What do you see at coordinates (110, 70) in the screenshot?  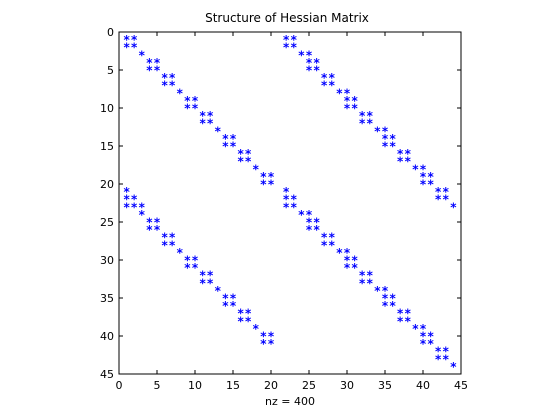 I see `y-tick-label: 5` at bounding box center [110, 70].